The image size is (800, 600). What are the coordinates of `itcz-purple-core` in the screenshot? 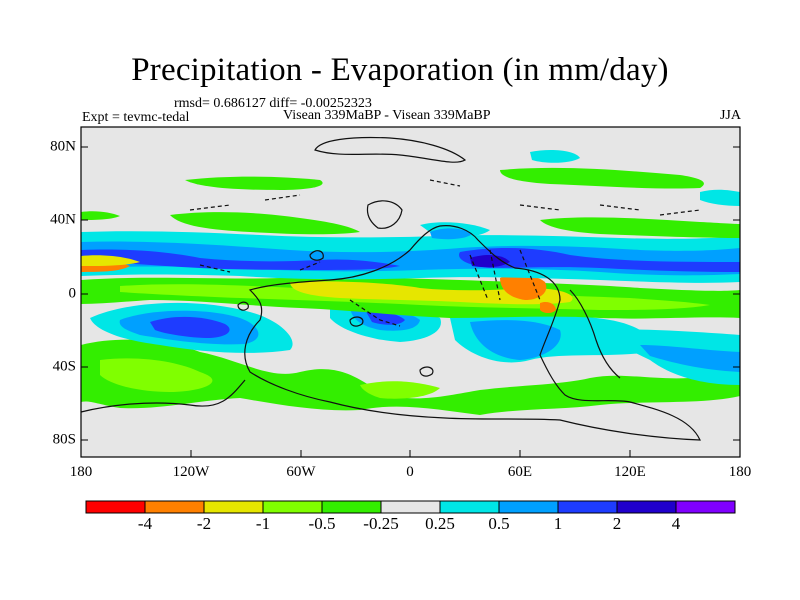 It's located at (490, 261).